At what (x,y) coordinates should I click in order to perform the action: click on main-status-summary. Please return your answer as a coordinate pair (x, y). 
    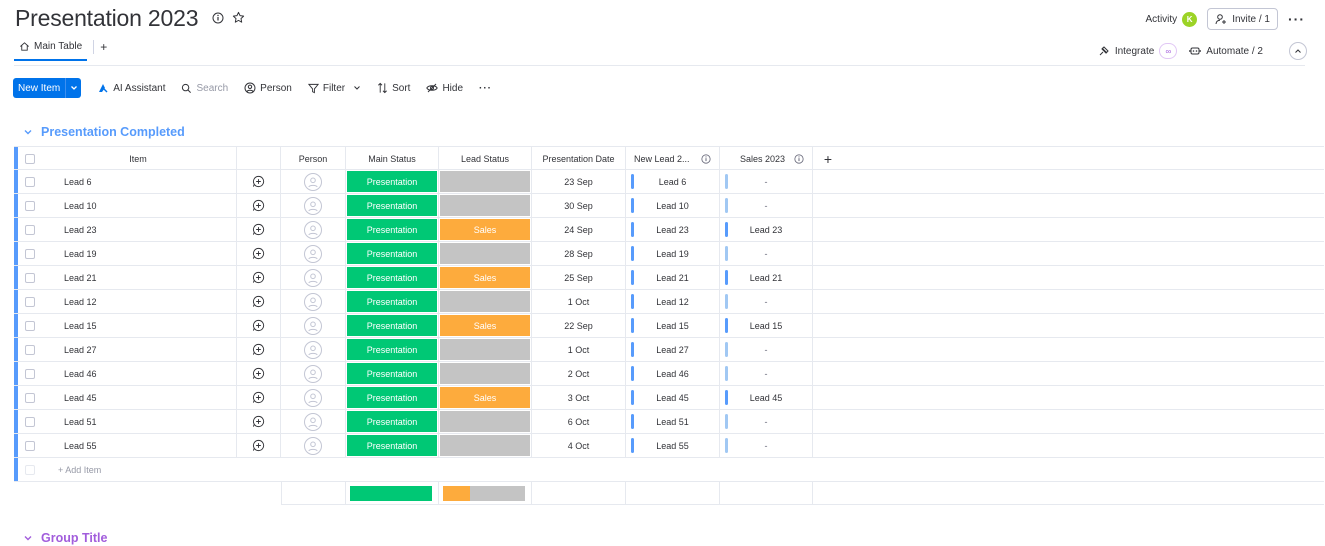
    Looking at the image, I should click on (392, 493).